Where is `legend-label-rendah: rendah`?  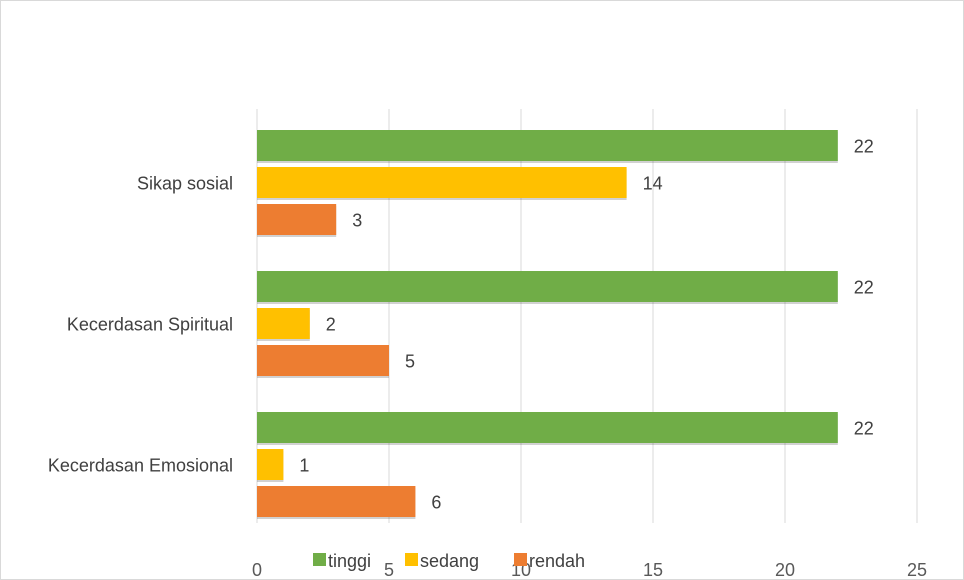
legend-label-rendah: rendah is located at coordinates (557, 561).